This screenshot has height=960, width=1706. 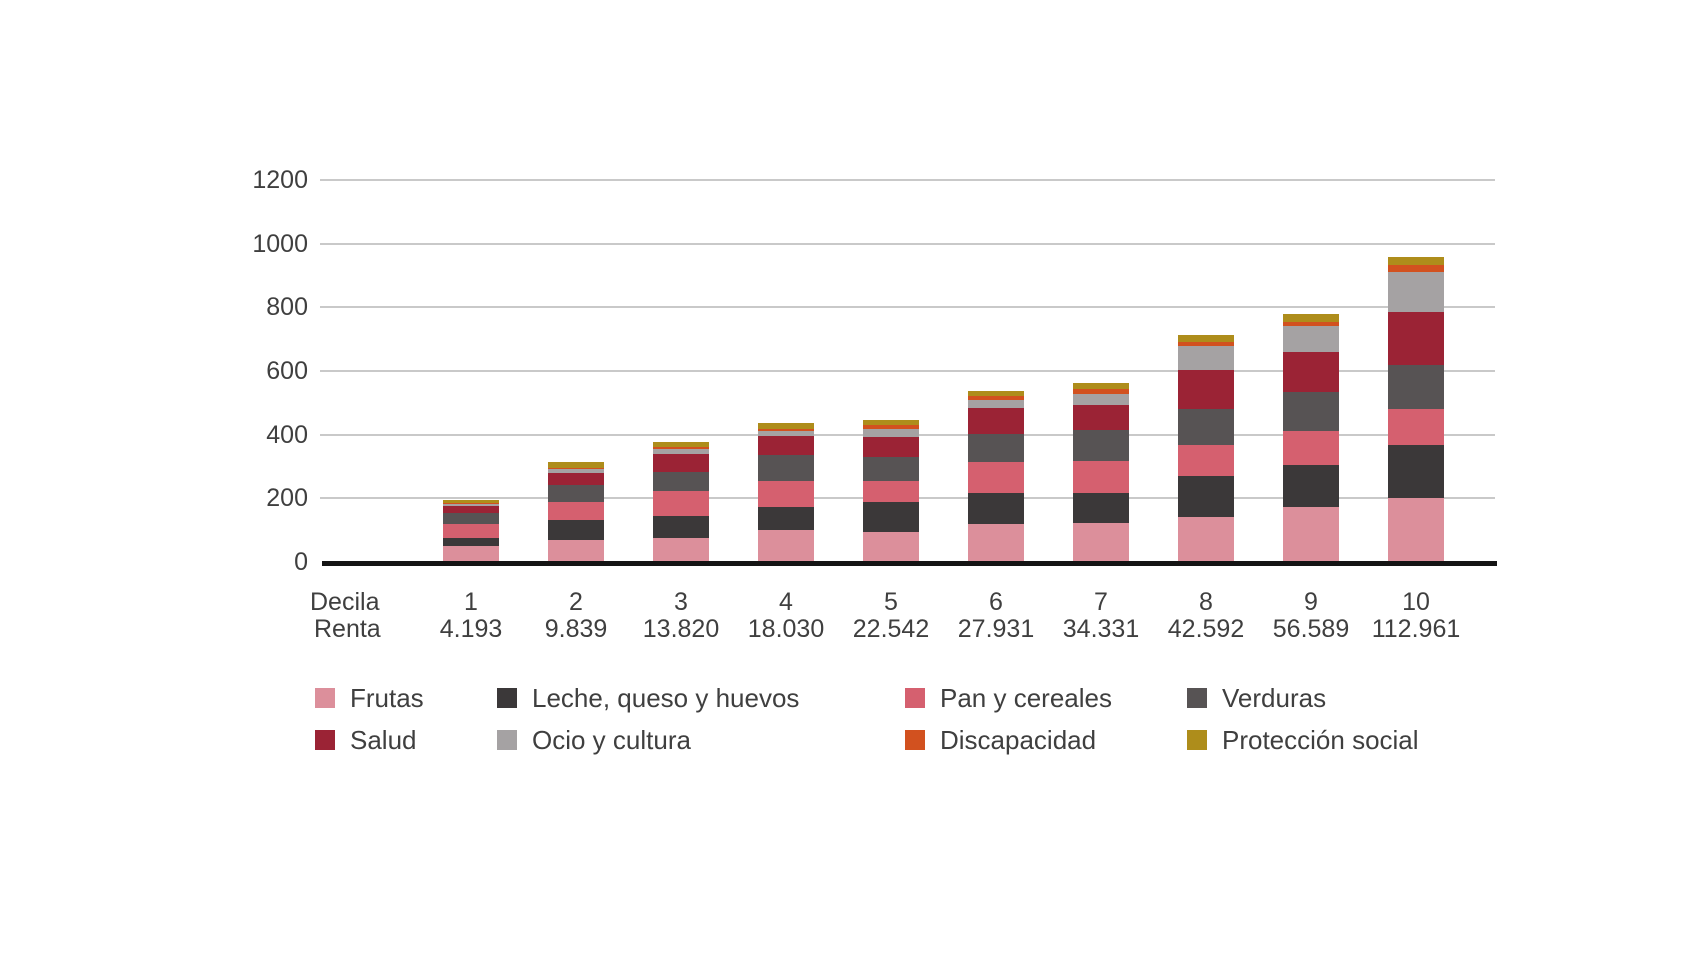 I want to click on bar-decile-4-segment-salud, so click(x=786, y=445).